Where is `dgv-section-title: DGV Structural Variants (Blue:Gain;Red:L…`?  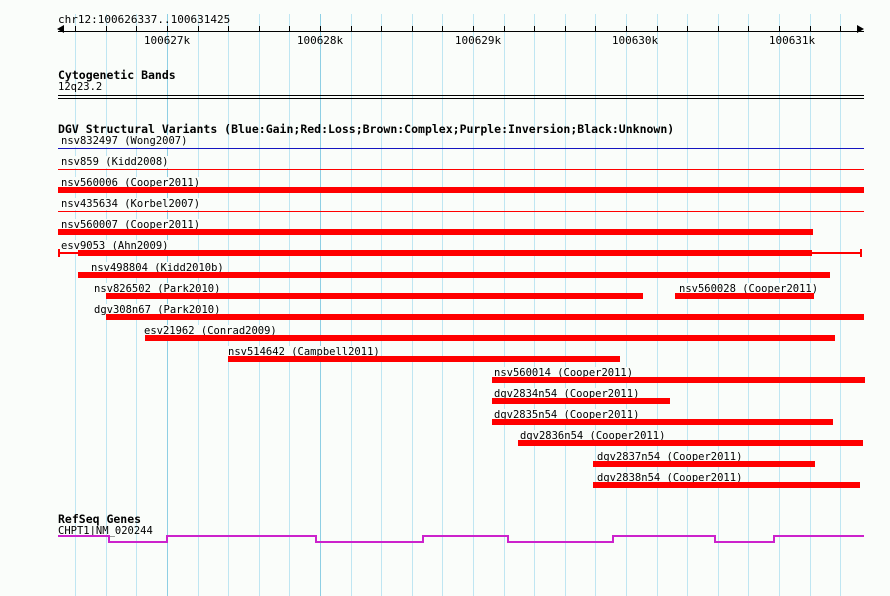
dgv-section-title: DGV Structural Variants (Blue:Gain;Red:L… is located at coordinates (366, 129).